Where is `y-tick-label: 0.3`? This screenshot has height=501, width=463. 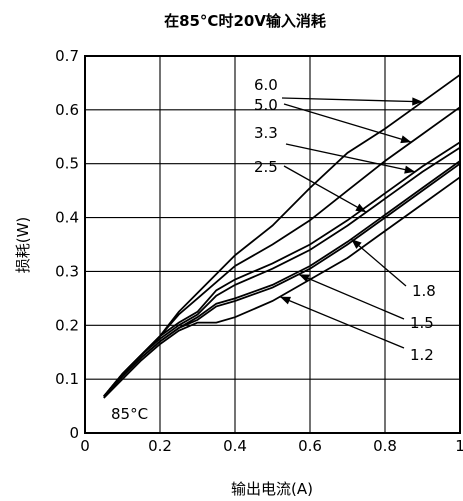
y-tick-label: 0.3 is located at coordinates (67, 271).